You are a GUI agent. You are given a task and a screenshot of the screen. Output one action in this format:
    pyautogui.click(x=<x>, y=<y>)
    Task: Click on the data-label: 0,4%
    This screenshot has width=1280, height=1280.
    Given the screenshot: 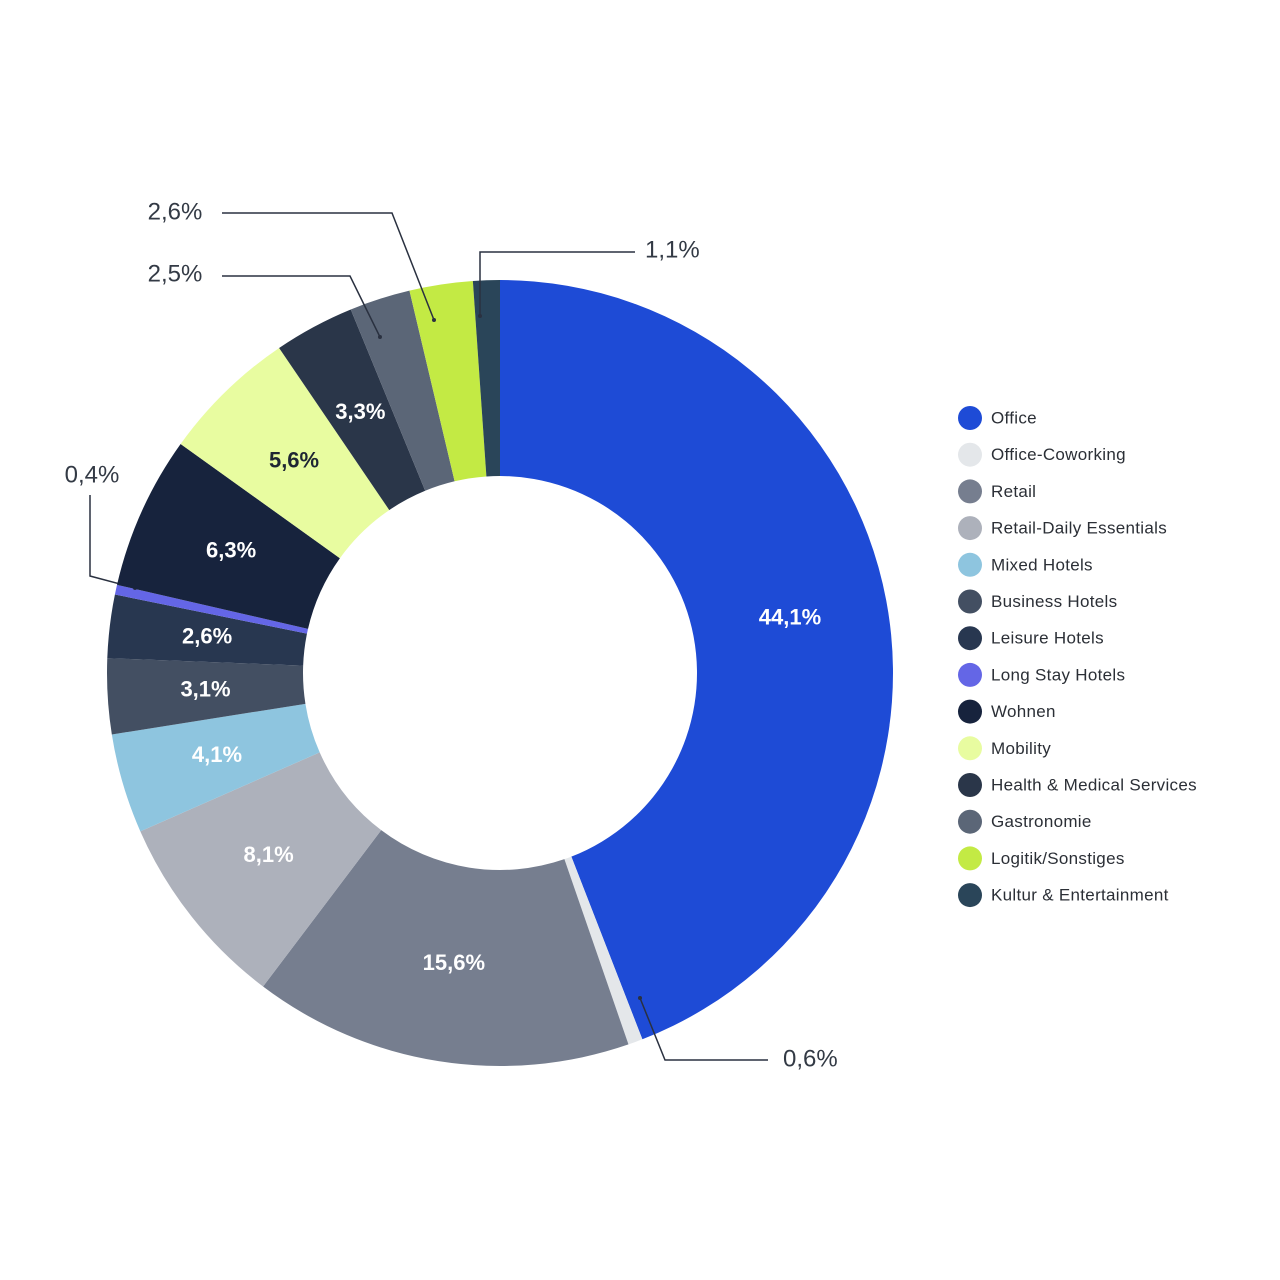 What is the action you would take?
    pyautogui.click(x=92, y=474)
    